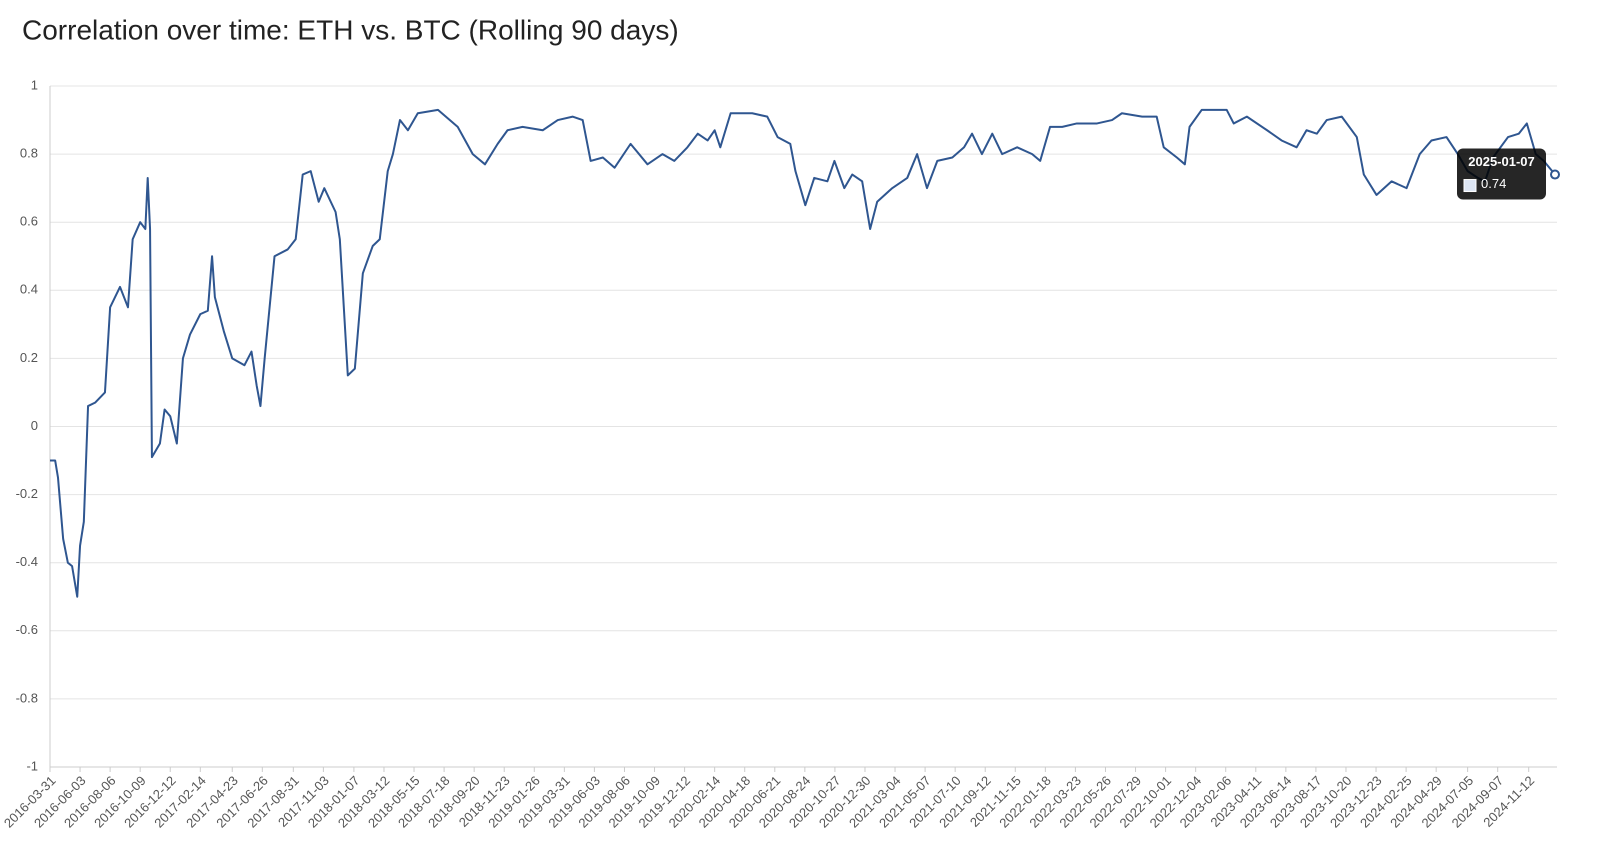 The width and height of the screenshot is (1600, 861). What do you see at coordinates (1493, 183) in the screenshot?
I see `tooltip-value: 0.74` at bounding box center [1493, 183].